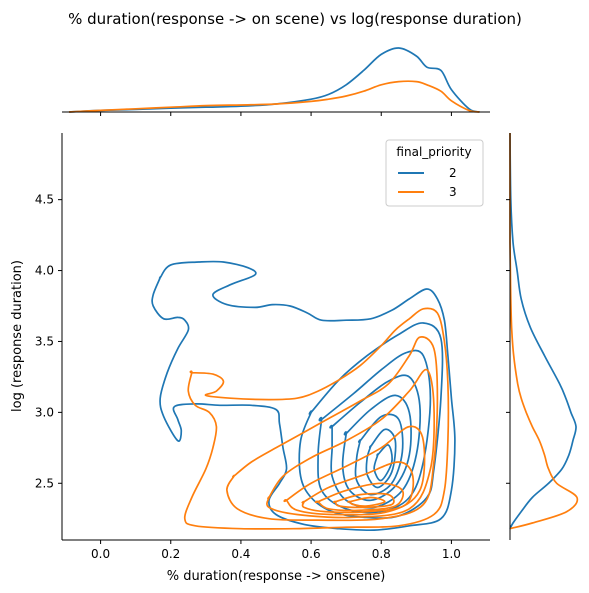  Describe the element at coordinates (433, 152) in the screenshot. I see `legend-title: final_priority` at that location.